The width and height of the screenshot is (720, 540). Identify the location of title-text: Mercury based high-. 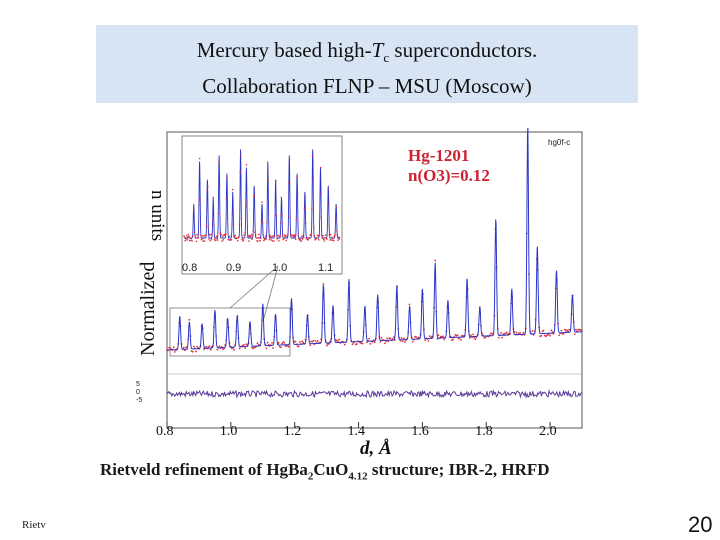
(284, 50).